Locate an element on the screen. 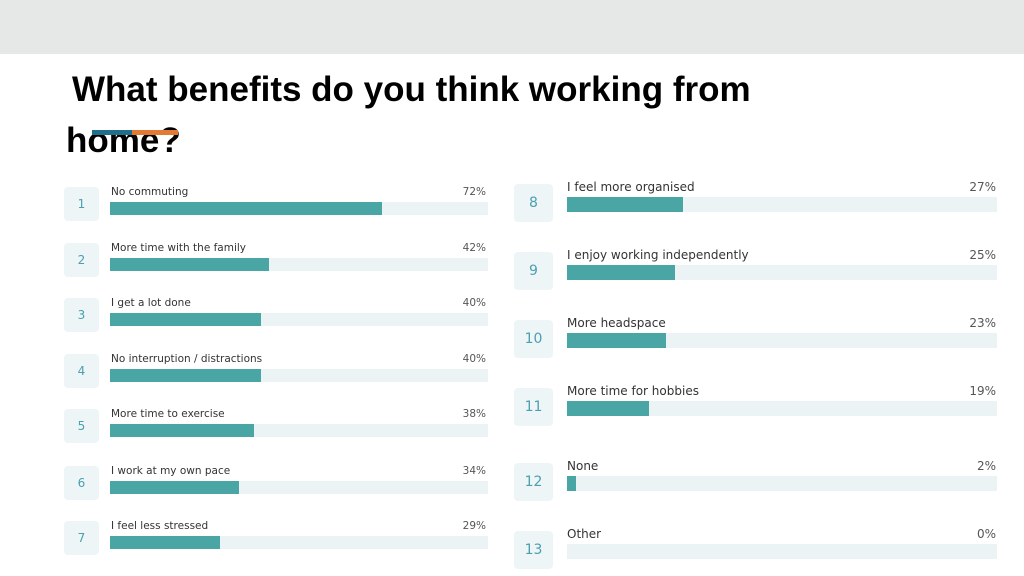 The width and height of the screenshot is (1024, 576). rank-badge: 11 is located at coordinates (533, 407).